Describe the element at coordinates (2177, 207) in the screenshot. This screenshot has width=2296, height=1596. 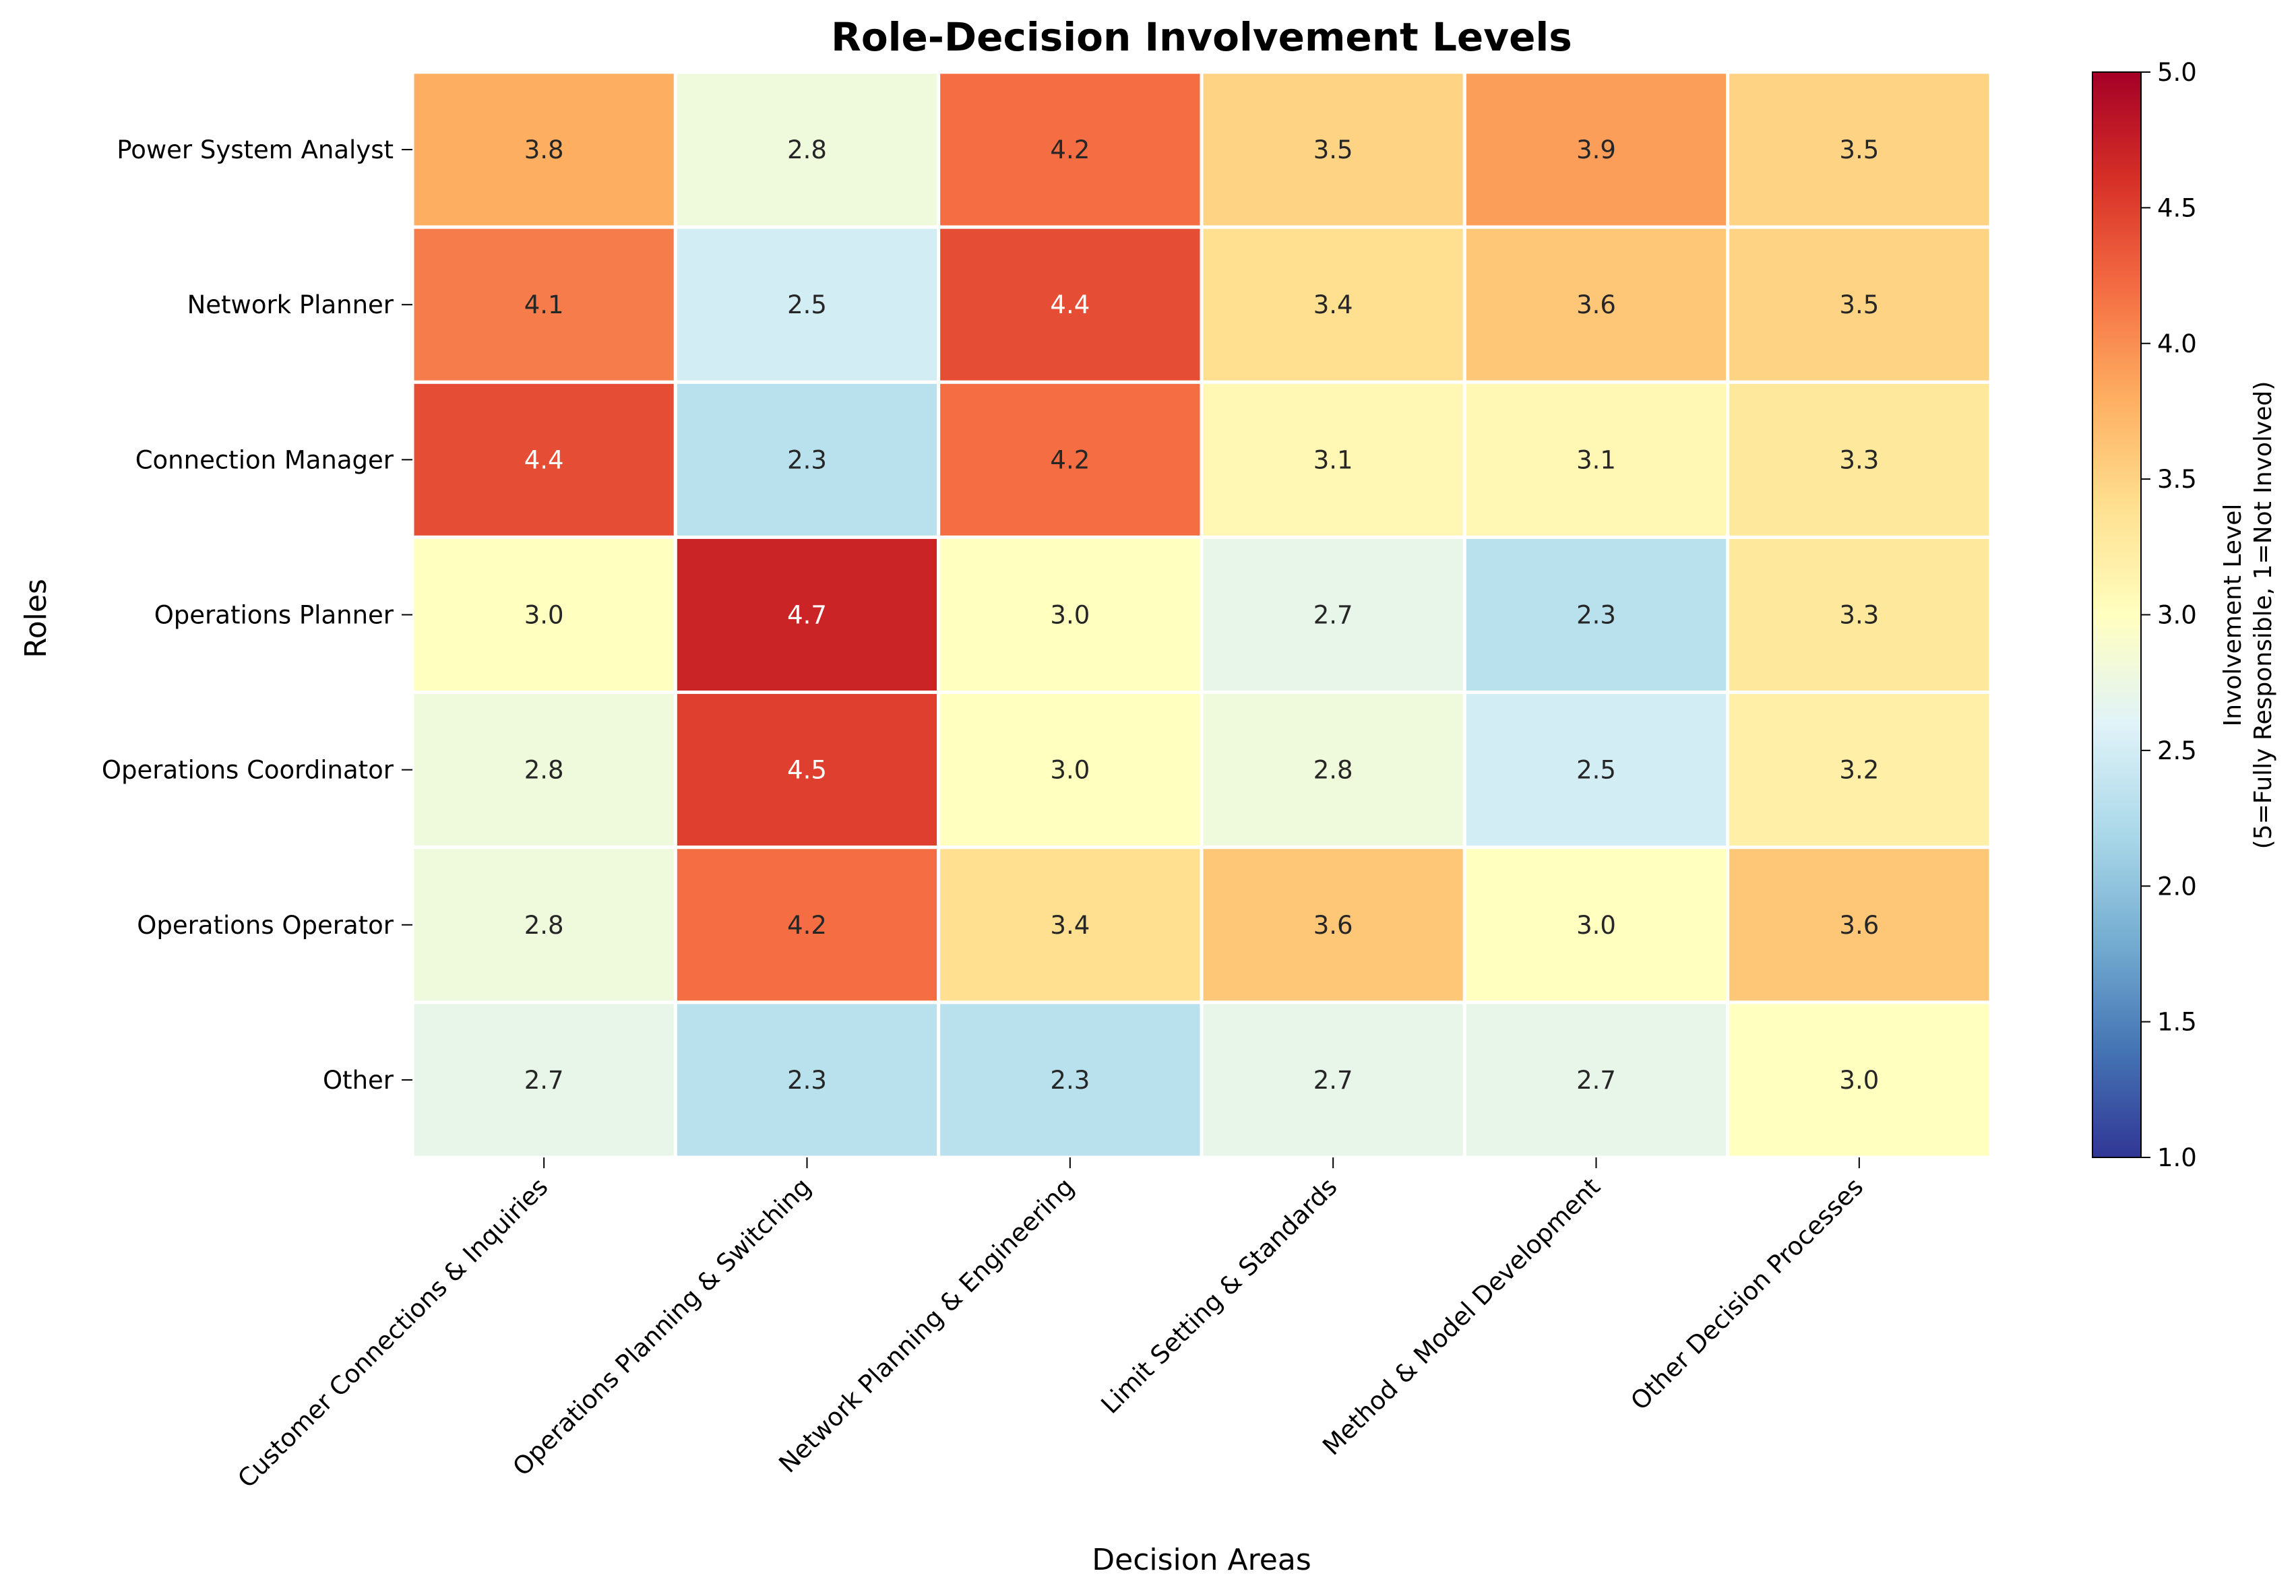
I see `colorbar-tick-label: 4.5` at that location.